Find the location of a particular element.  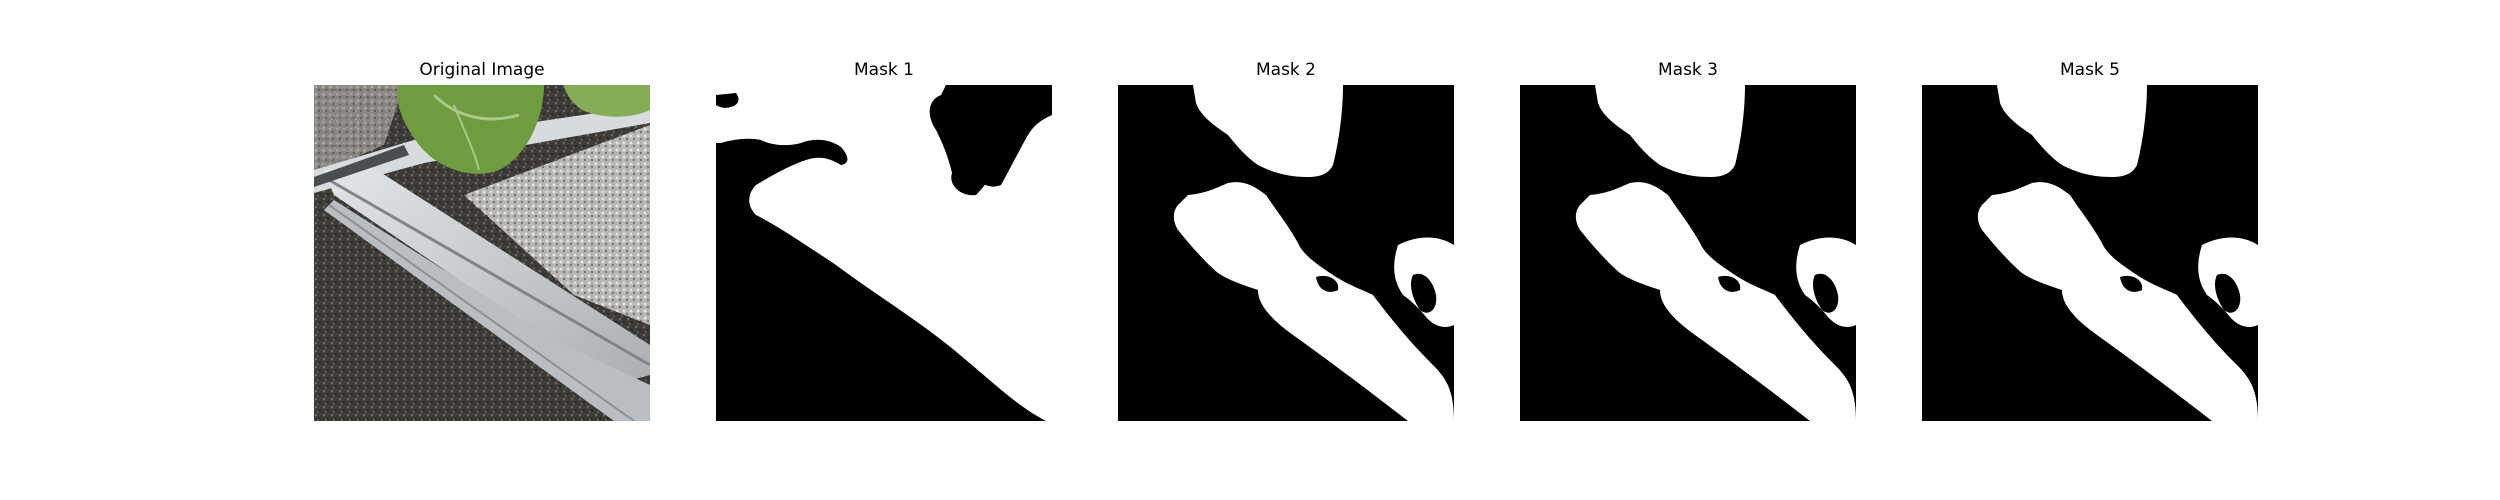

mask-2-image is located at coordinates (1286, 253).